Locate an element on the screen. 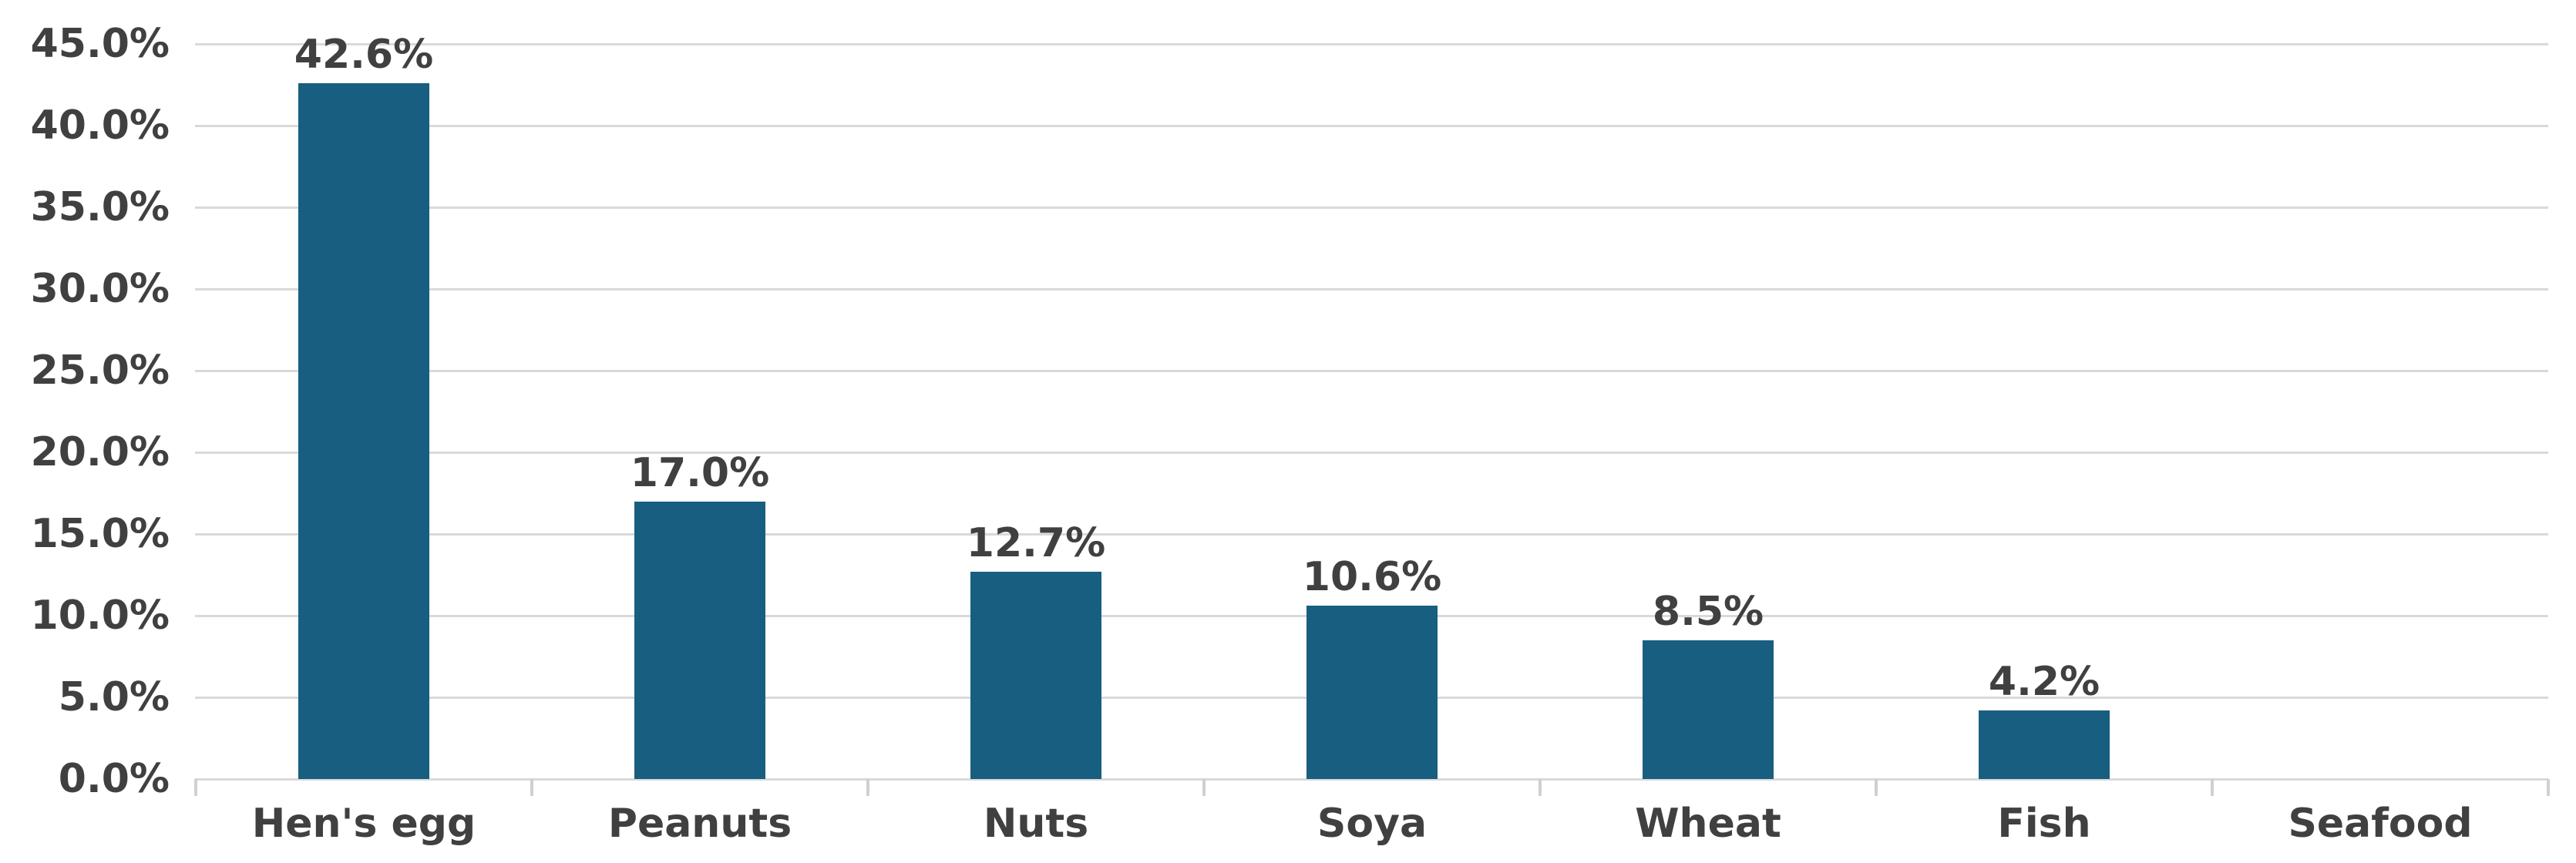 The width and height of the screenshot is (2576, 863). category-label: Nuts is located at coordinates (1036, 824).